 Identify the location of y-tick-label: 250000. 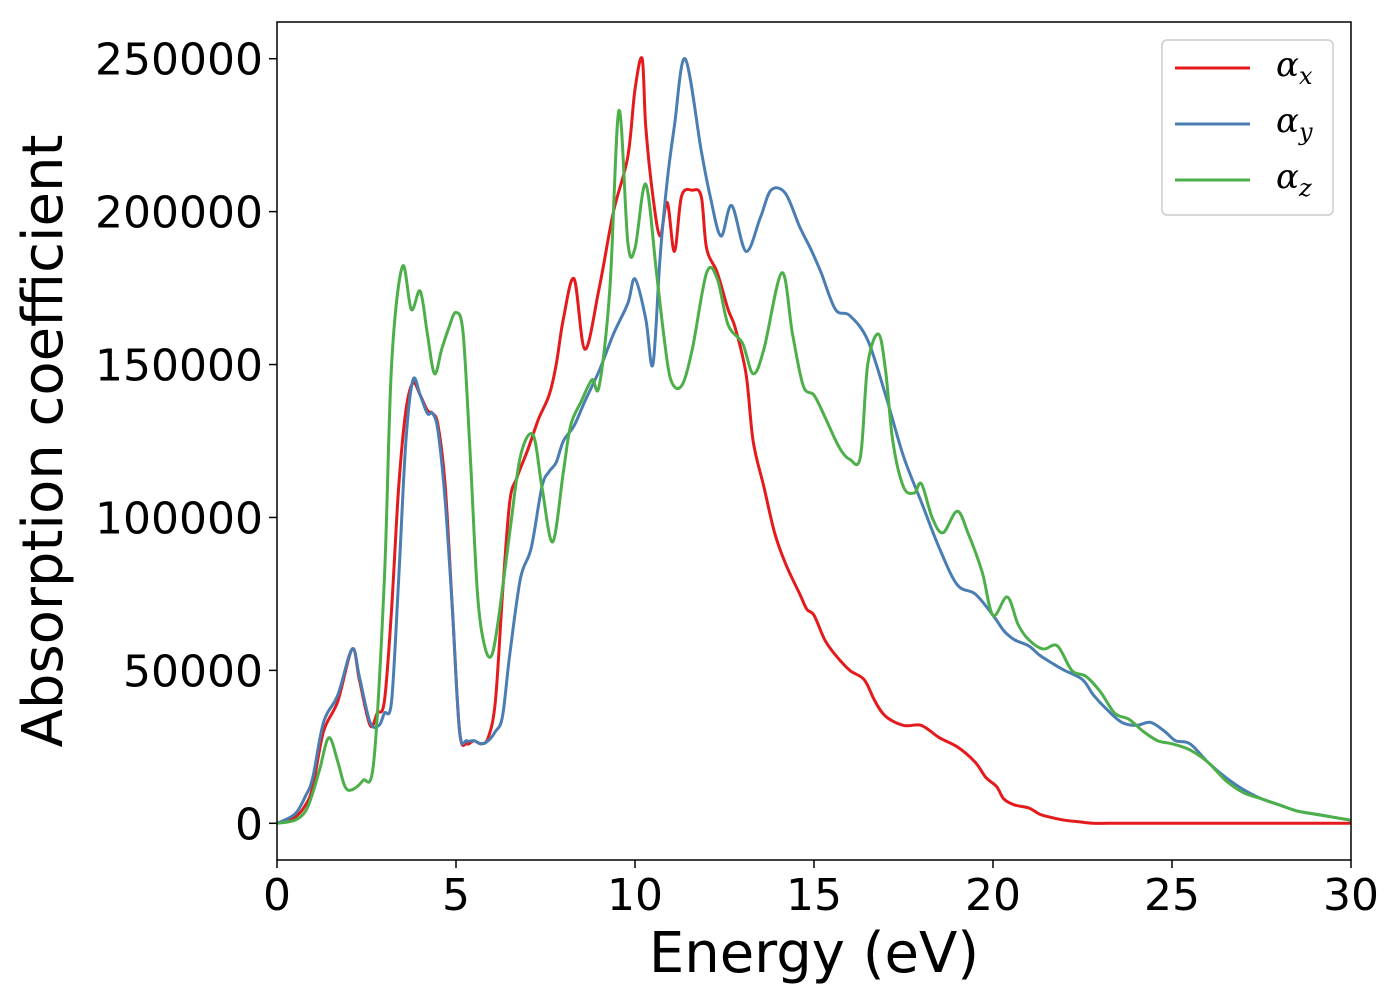
(179, 60).